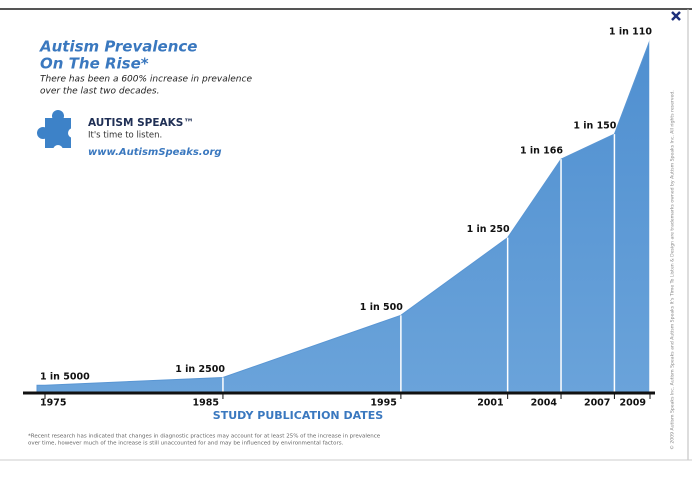 The width and height of the screenshot is (692, 481). Describe the element at coordinates (544, 403) in the screenshot. I see `x-tick-label: 2004` at that location.